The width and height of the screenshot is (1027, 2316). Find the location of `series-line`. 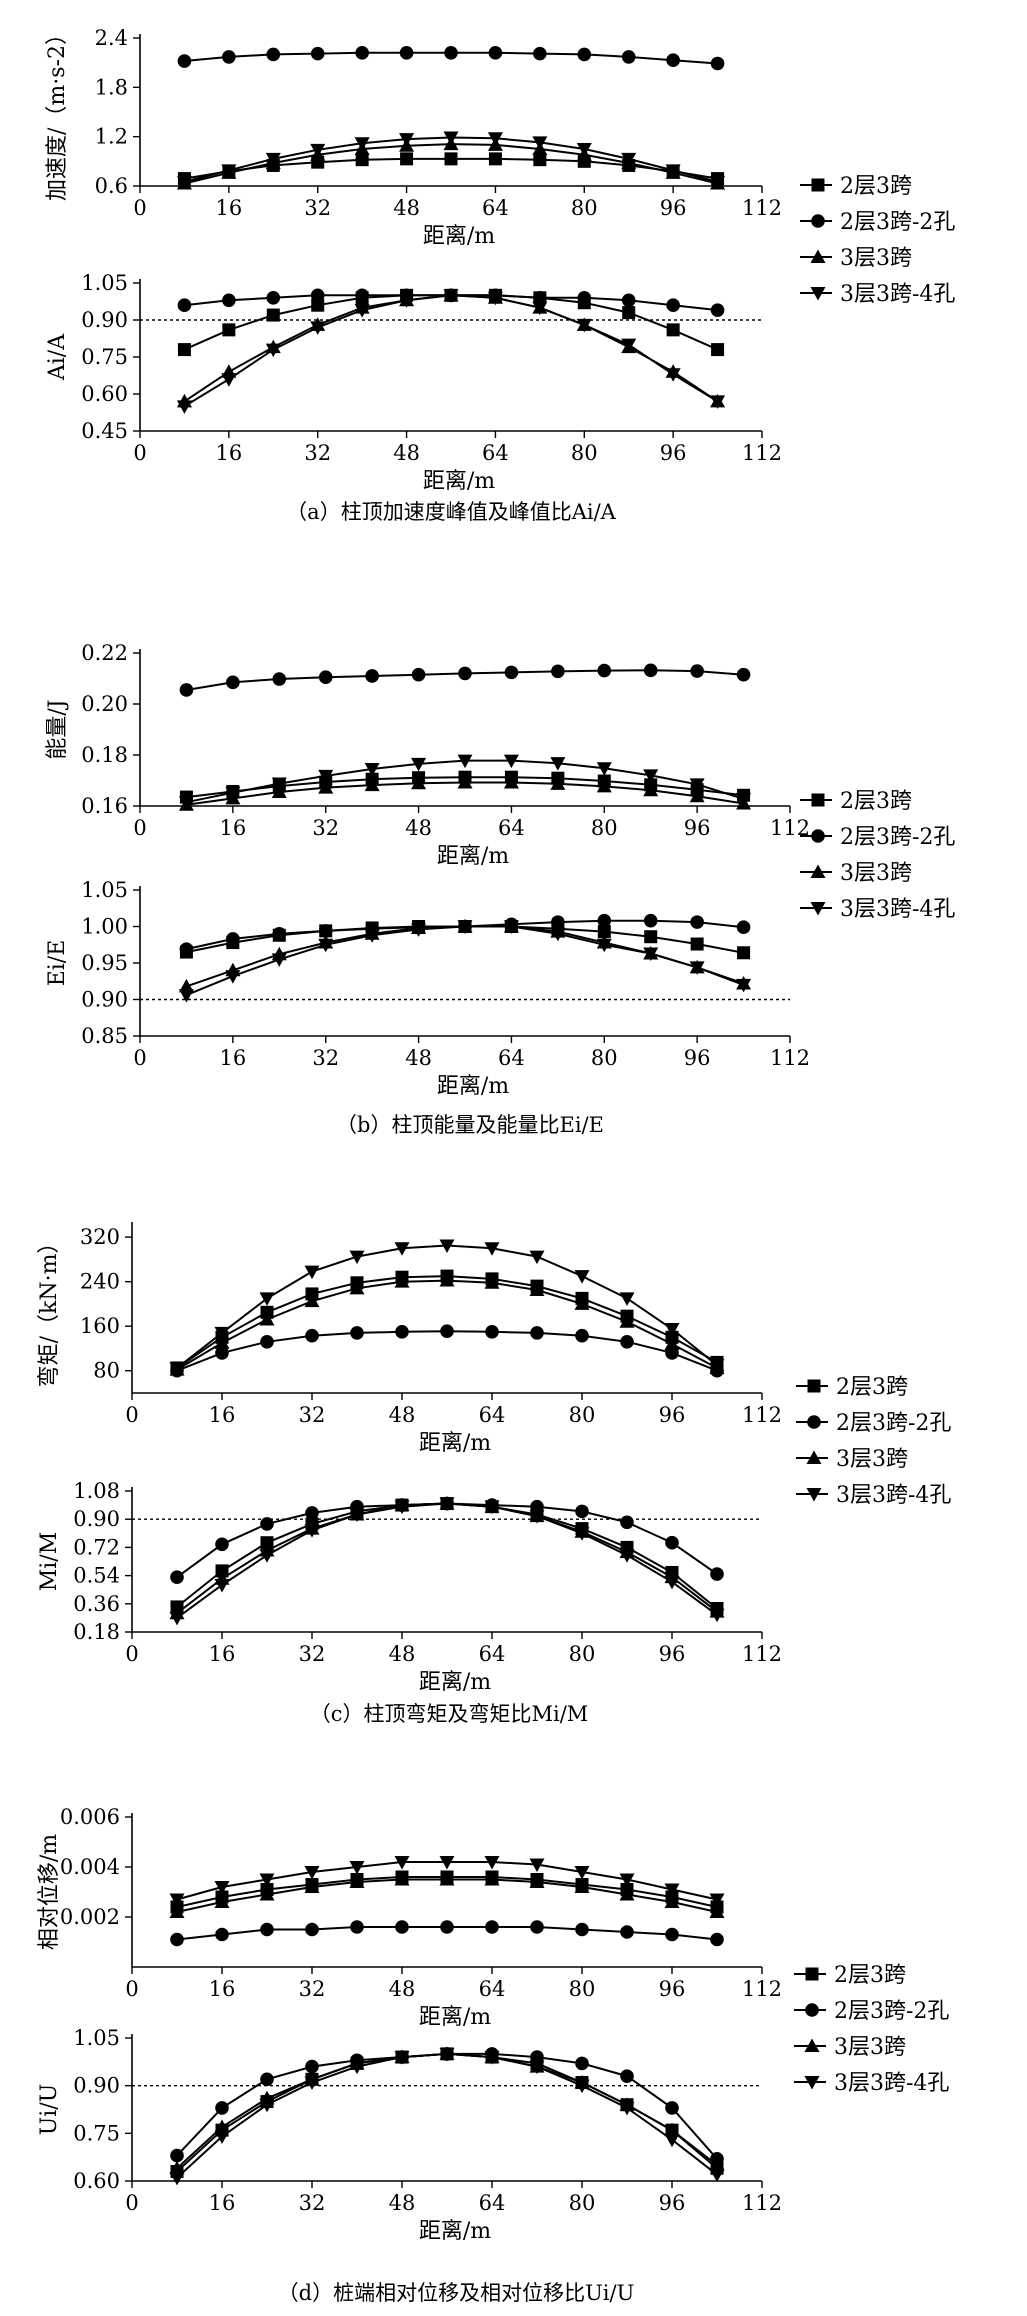

series-line is located at coordinates (447, 1558).